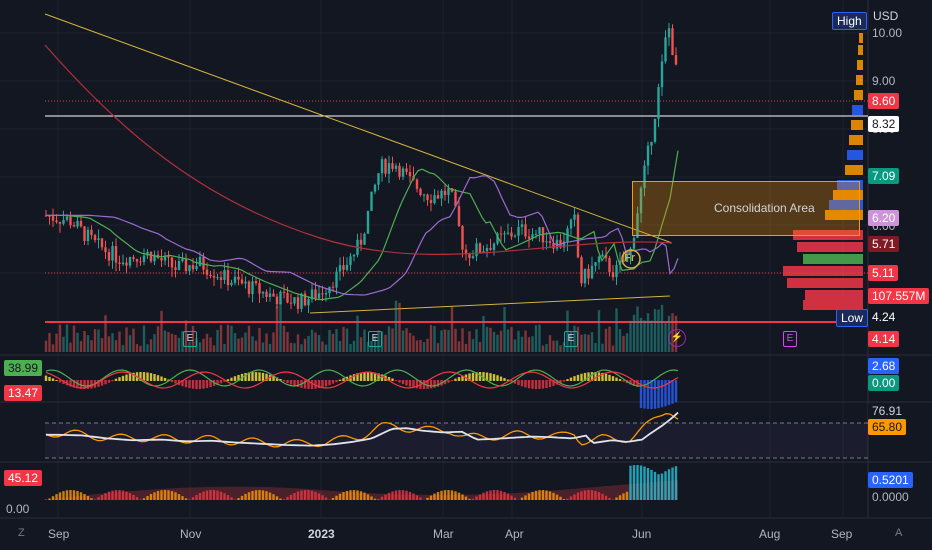  Describe the element at coordinates (841, 534) in the screenshot. I see `time-label: Sep` at that location.